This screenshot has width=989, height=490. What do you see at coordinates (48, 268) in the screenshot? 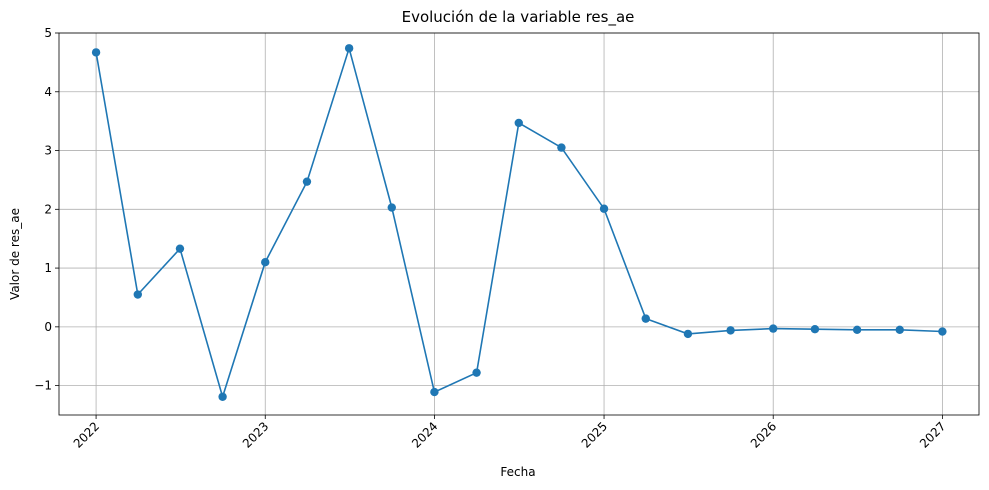
I see `y-tick-label: 1` at bounding box center [48, 268].